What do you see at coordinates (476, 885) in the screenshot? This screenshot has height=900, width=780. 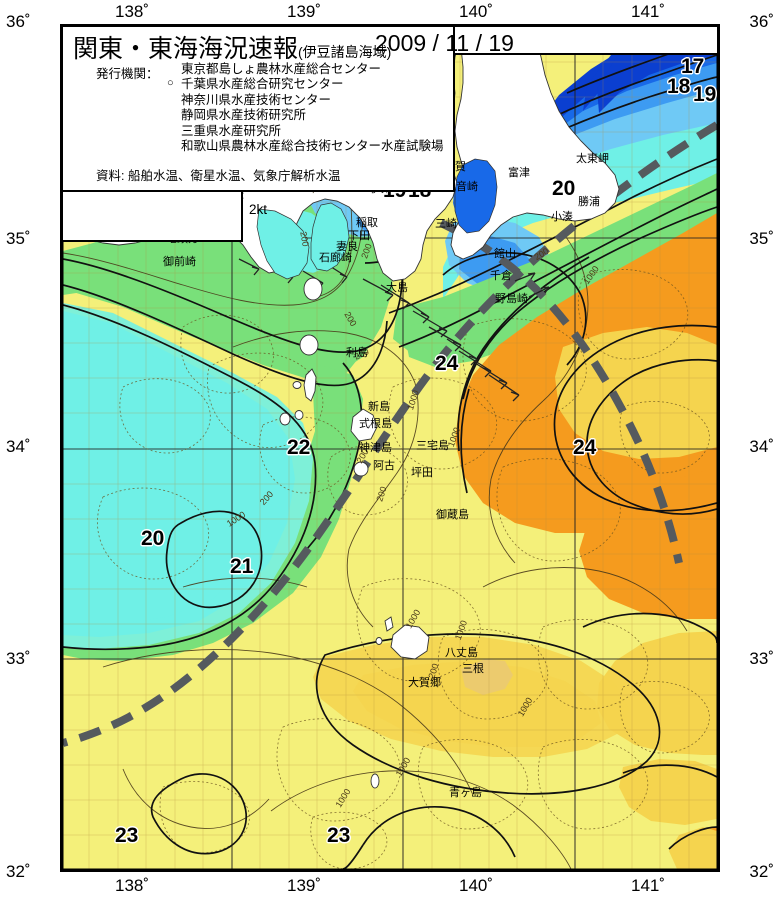 I see `axis-lon-bottom-140: 140˚` at bounding box center [476, 885].